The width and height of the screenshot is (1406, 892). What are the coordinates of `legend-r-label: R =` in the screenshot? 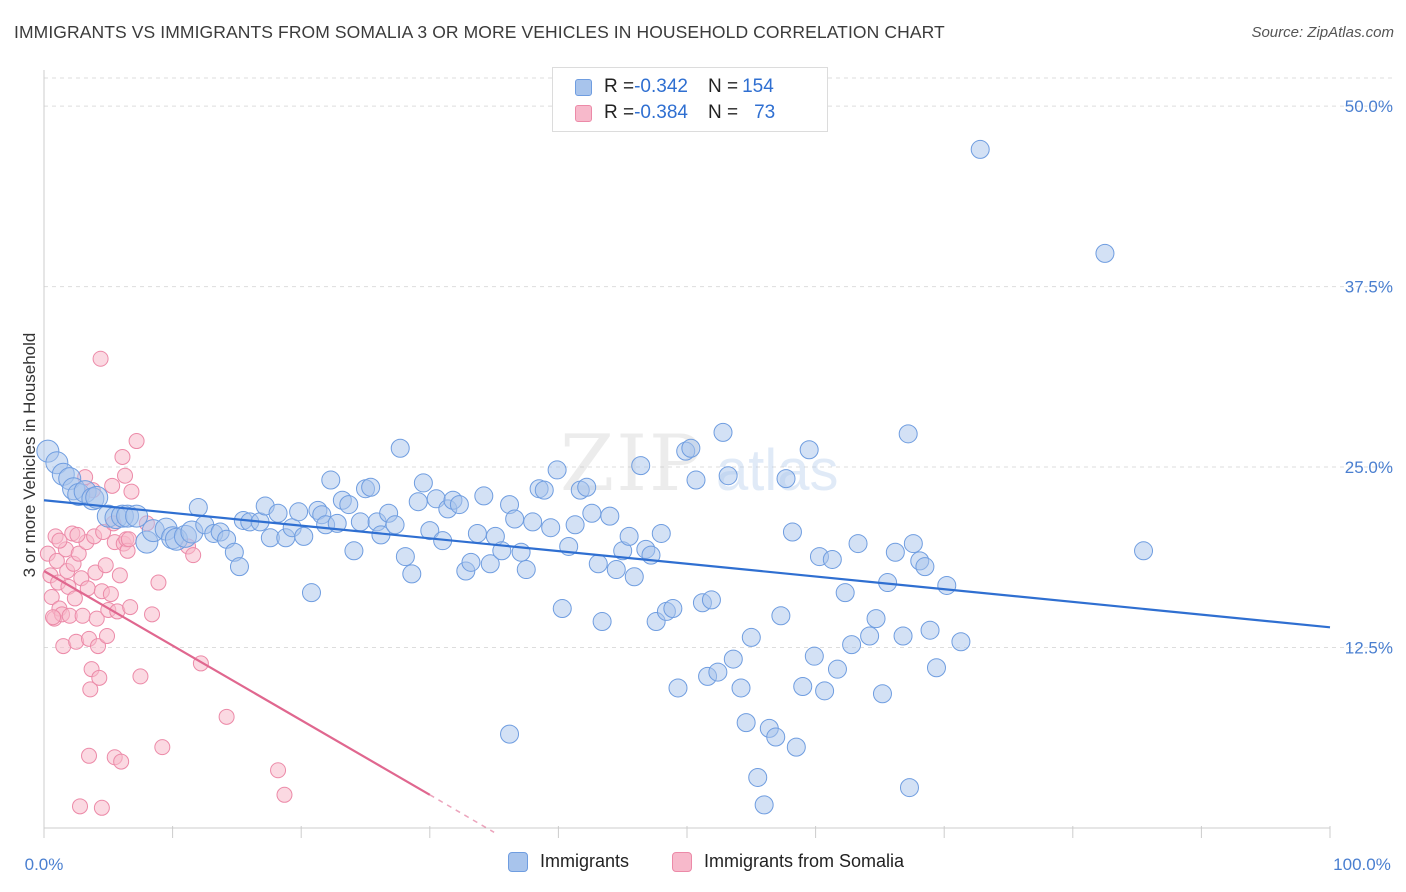 It's located at (619, 86).